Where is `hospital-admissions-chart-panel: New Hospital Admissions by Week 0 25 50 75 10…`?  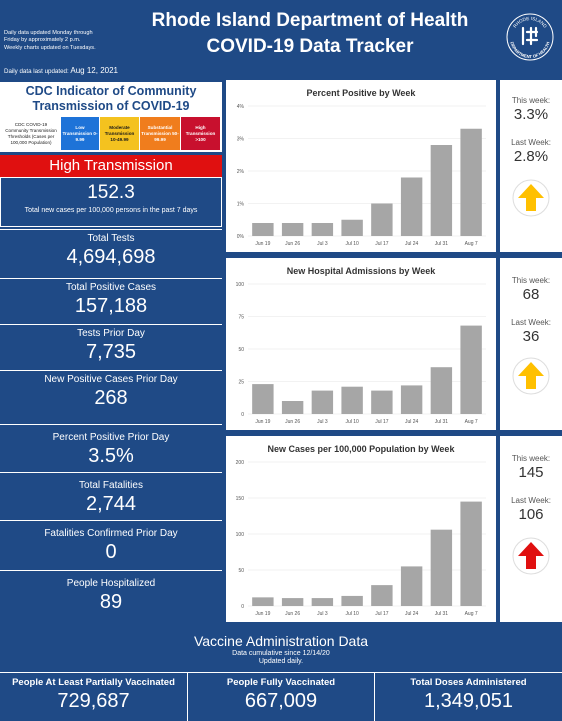 hospital-admissions-chart-panel: New Hospital Admissions by Week 0 25 50 75 10… is located at coordinates (361, 344).